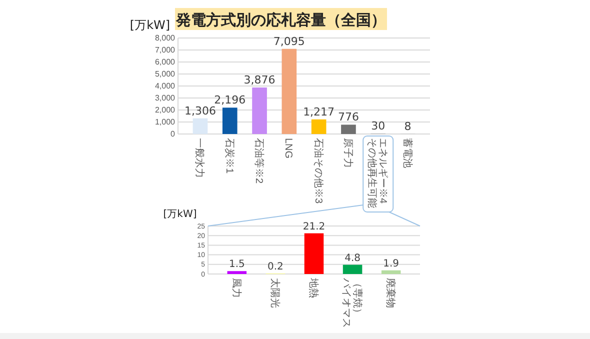  I want to click on y-tick-label: 5,000, so click(165, 74).